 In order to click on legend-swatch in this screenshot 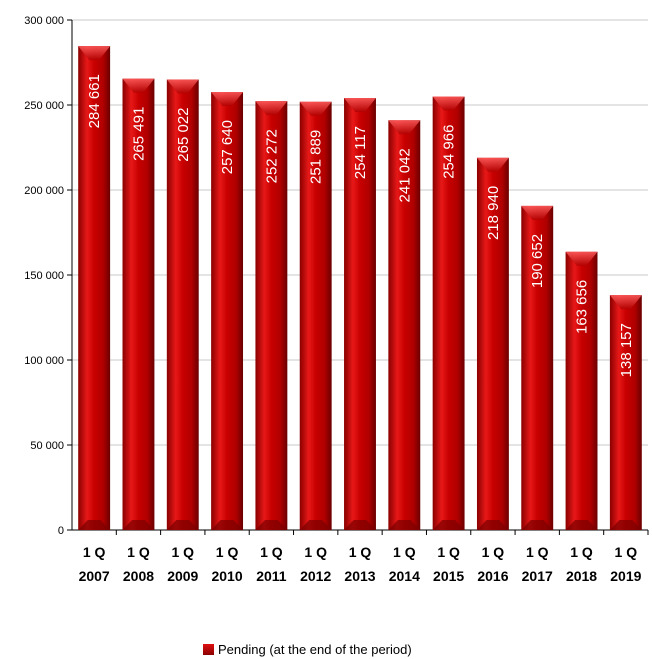, I will do `click(208, 649)`.